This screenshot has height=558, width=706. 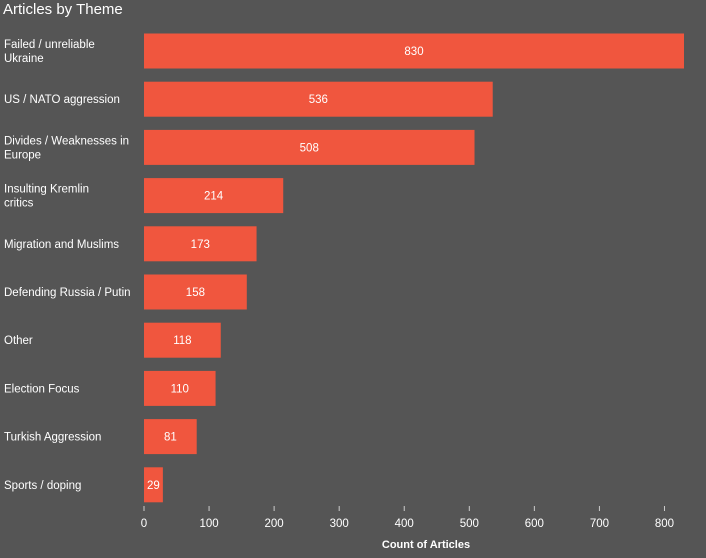 I want to click on bar-value-label: 508, so click(x=309, y=148).